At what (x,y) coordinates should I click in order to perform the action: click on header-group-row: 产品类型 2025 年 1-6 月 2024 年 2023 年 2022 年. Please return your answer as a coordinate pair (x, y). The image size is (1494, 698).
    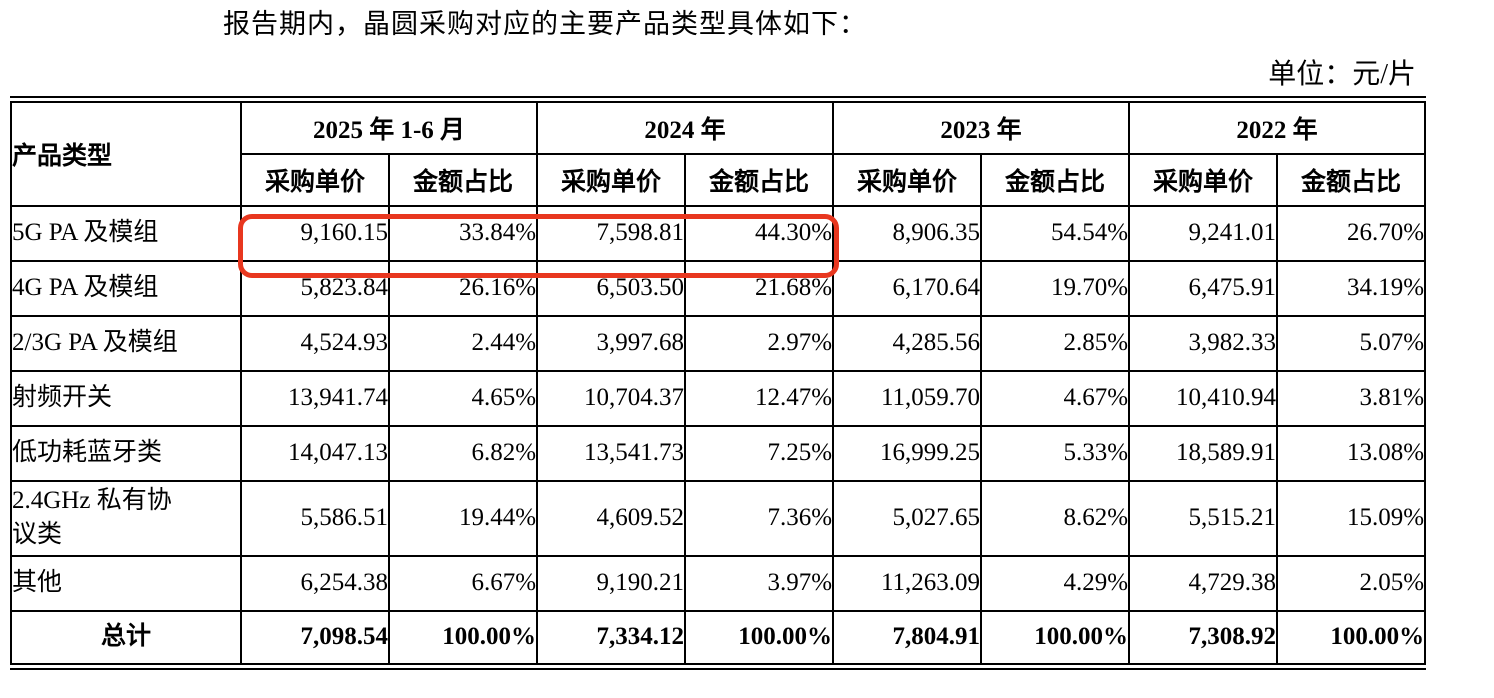
    Looking at the image, I should click on (718, 152).